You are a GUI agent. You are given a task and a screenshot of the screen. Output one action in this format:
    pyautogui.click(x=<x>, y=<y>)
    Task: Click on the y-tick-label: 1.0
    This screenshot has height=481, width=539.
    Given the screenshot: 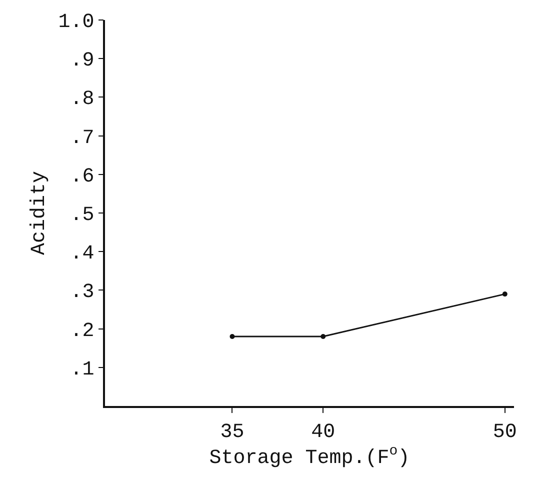 What is the action you would take?
    pyautogui.click(x=76, y=22)
    